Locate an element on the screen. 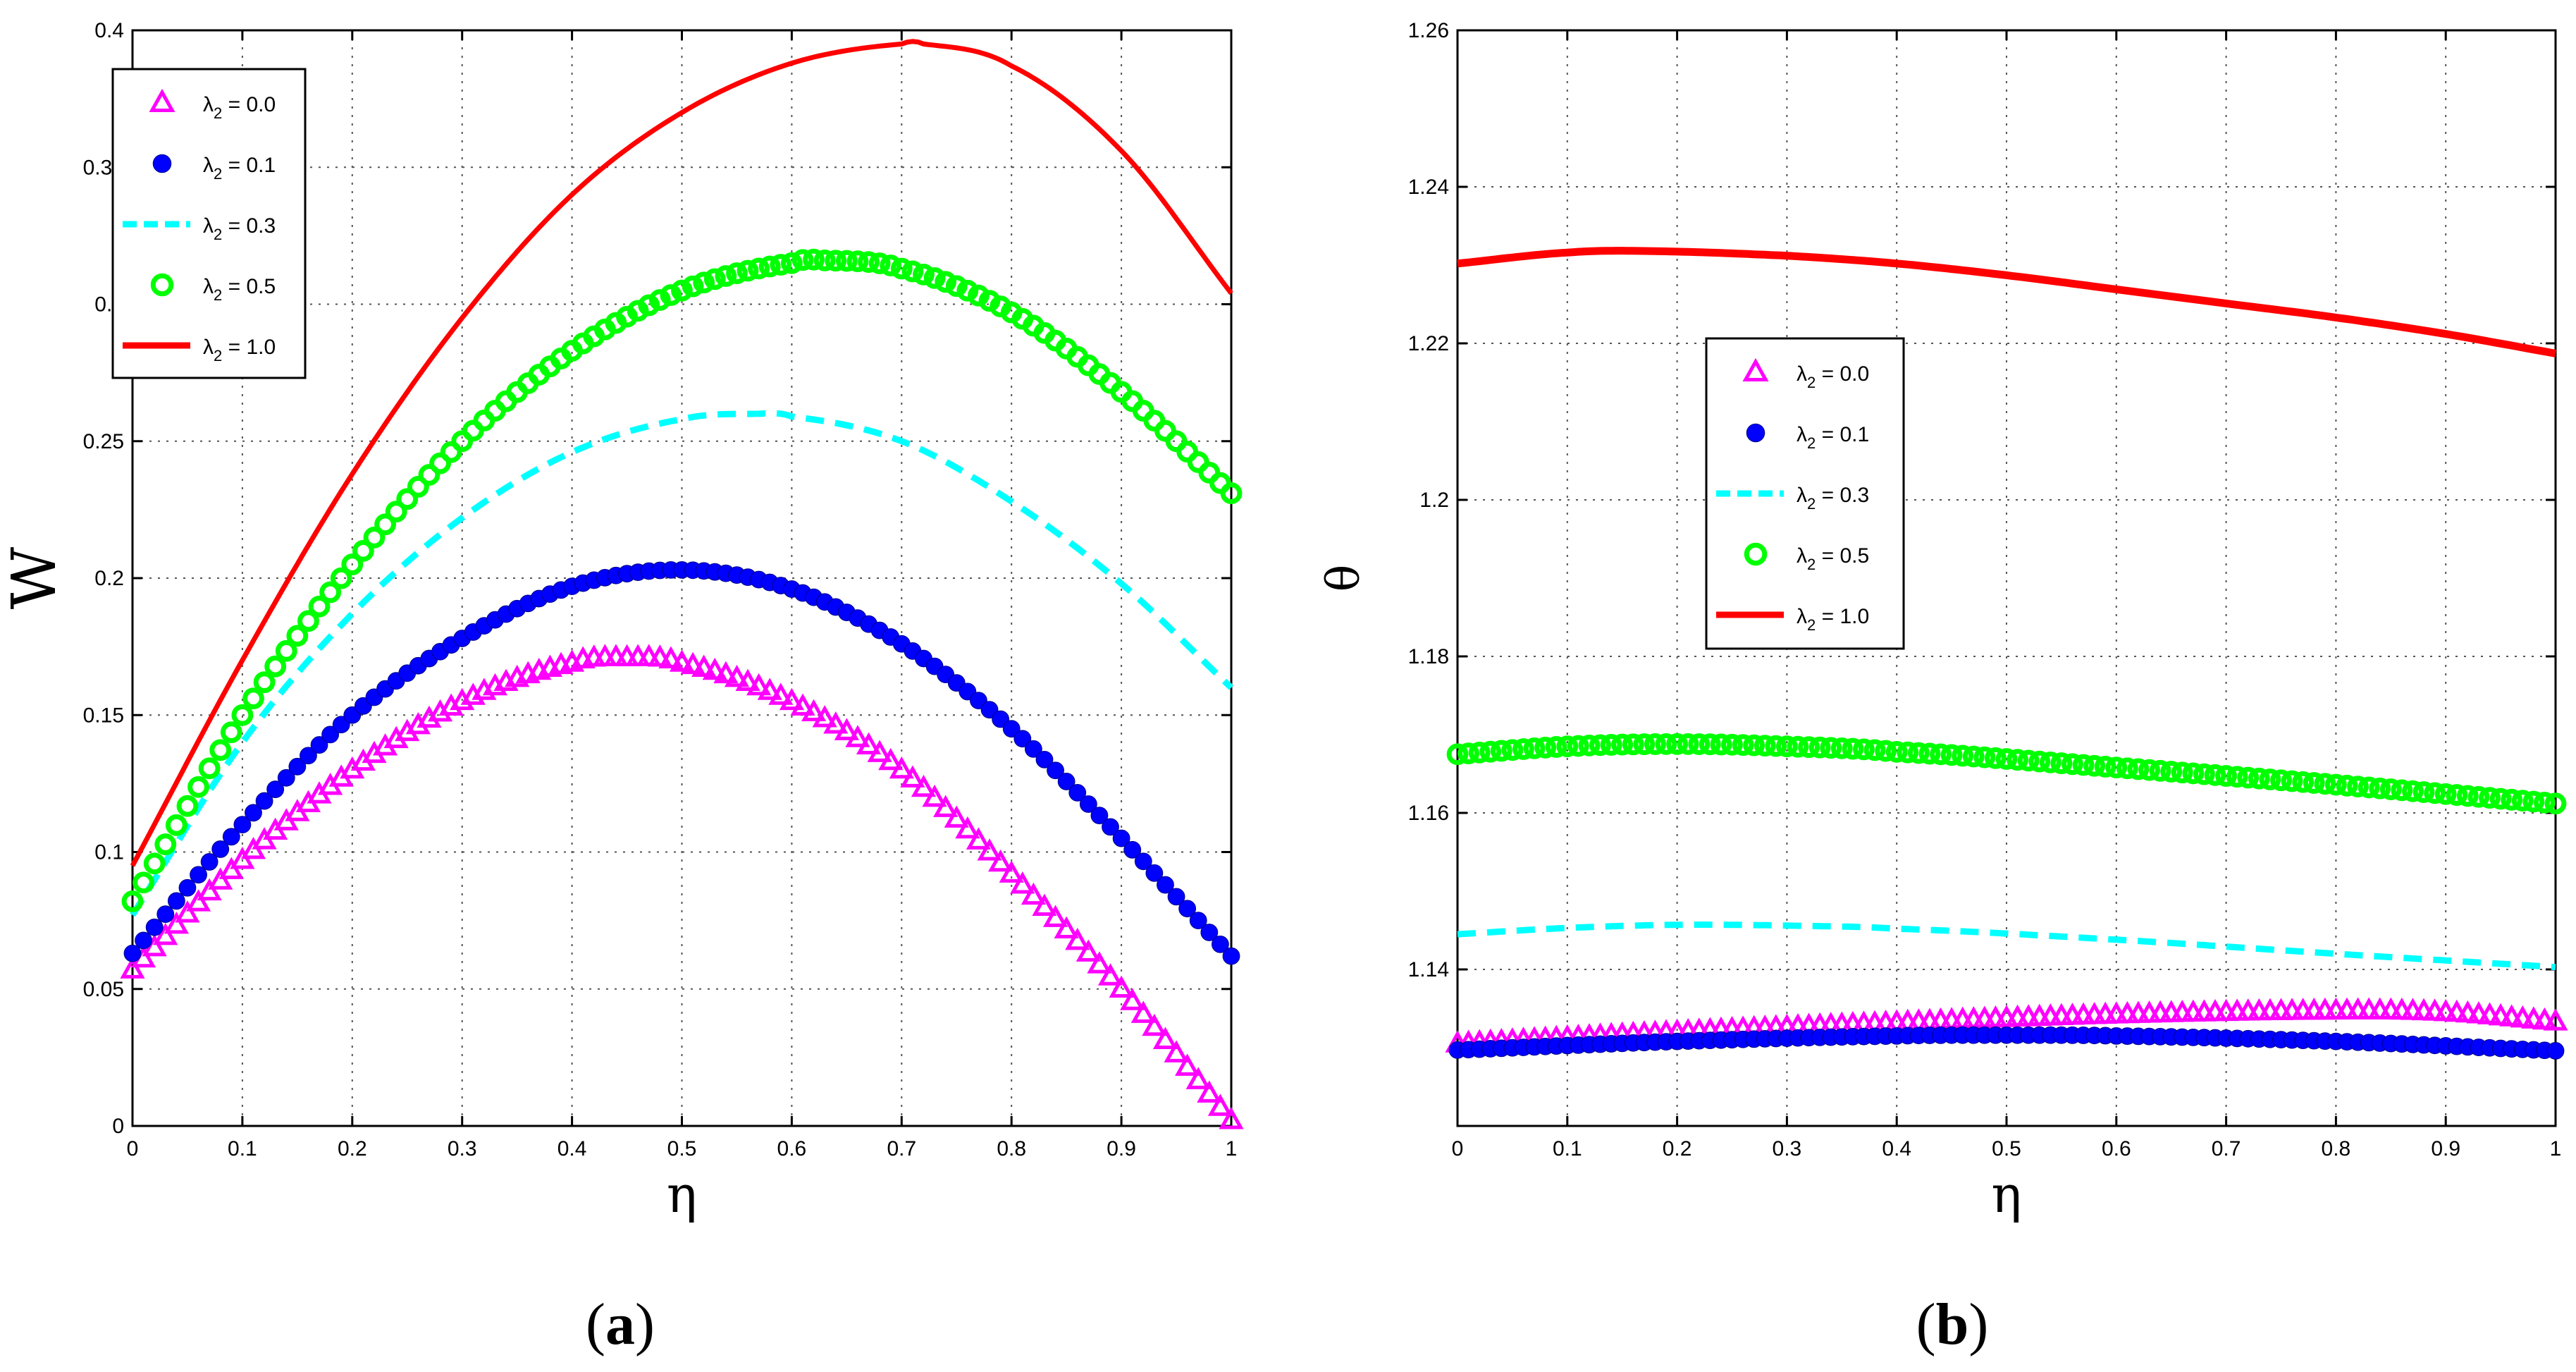  y-tick-label: 0 is located at coordinates (118, 1126).